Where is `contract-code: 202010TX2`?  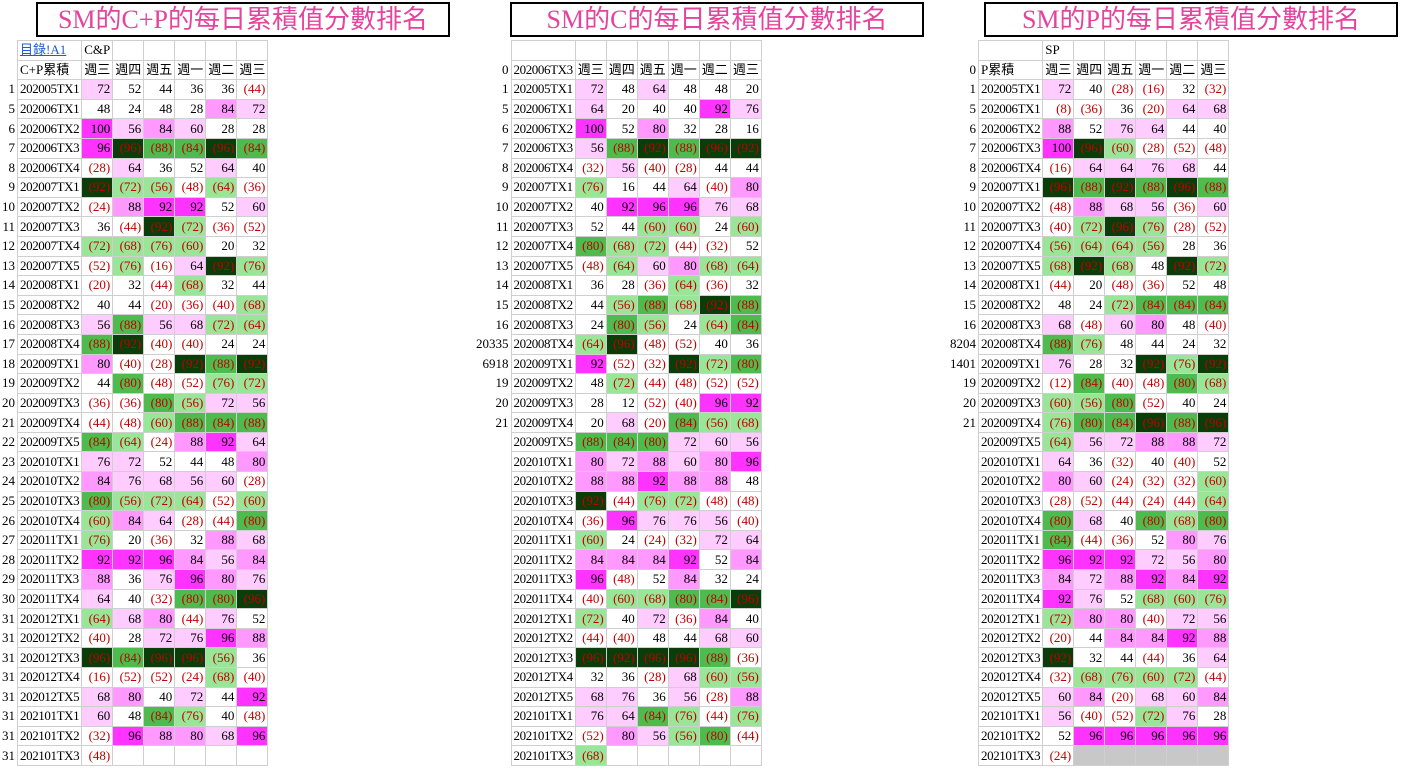
contract-code: 202010TX2 is located at coordinates (543, 481).